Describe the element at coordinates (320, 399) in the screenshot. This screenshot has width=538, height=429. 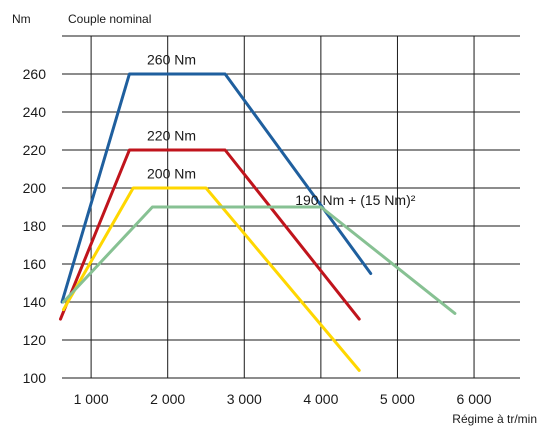
I see `x-tick-label: 4 000` at that location.